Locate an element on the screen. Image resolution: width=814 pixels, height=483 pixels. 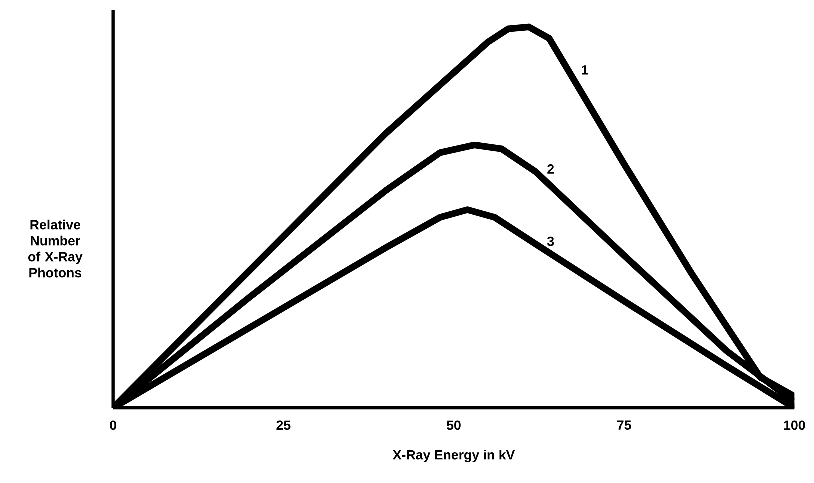
x-tick-label: 100 is located at coordinates (795, 425).